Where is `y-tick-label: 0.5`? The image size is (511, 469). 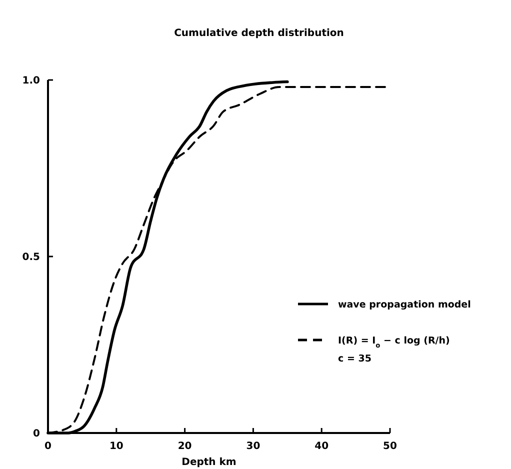 y-tick-label: 0.5 is located at coordinates (31, 257).